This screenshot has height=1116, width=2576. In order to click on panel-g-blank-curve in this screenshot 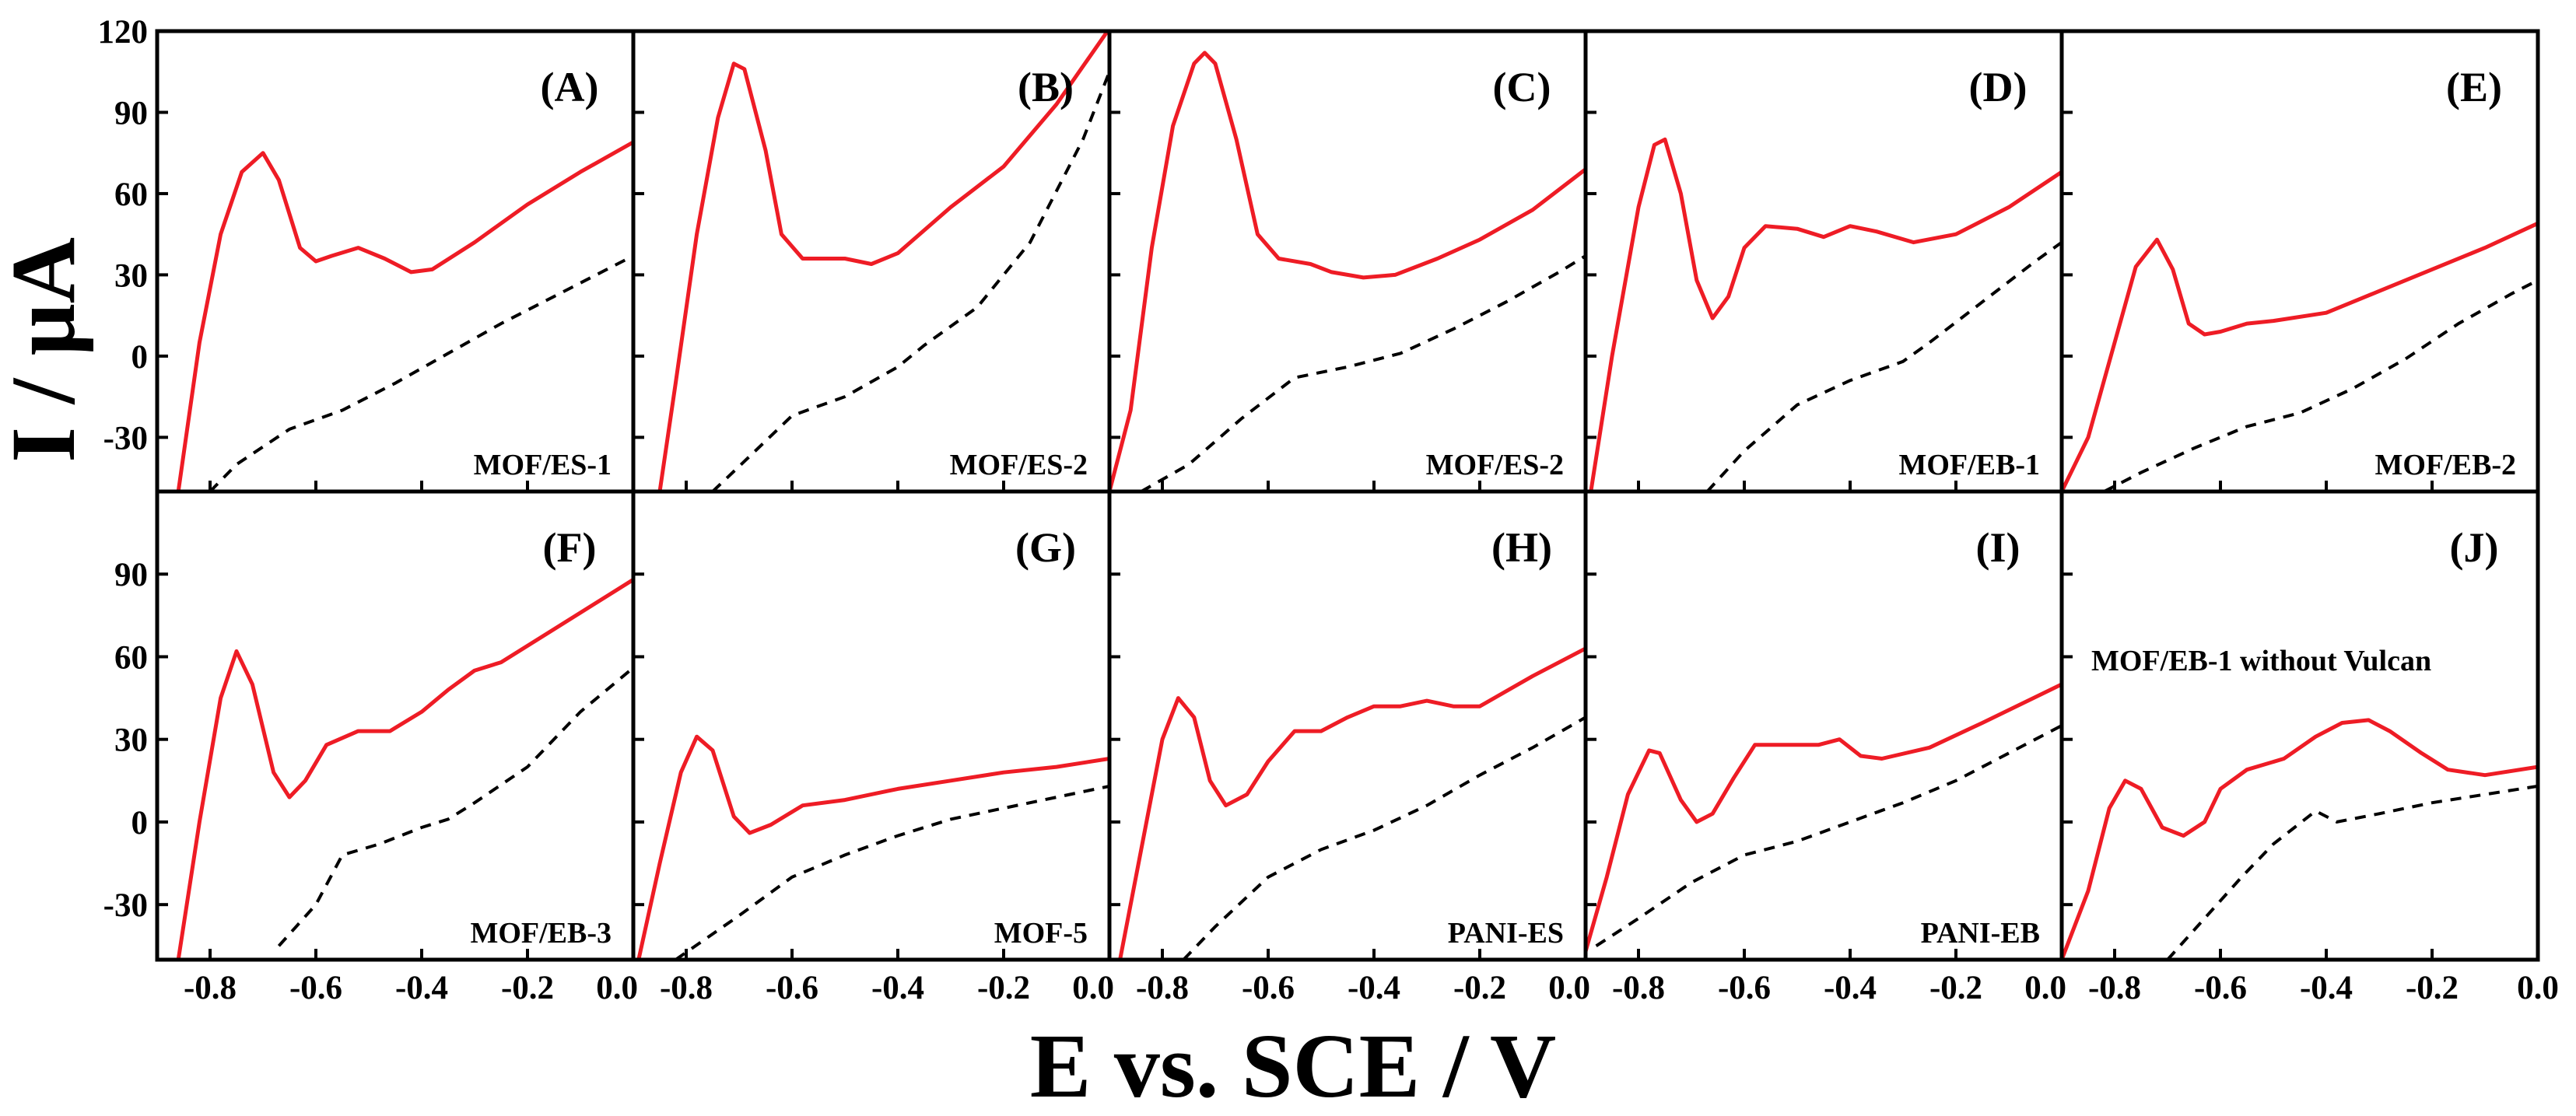, I will do `click(892, 872)`.